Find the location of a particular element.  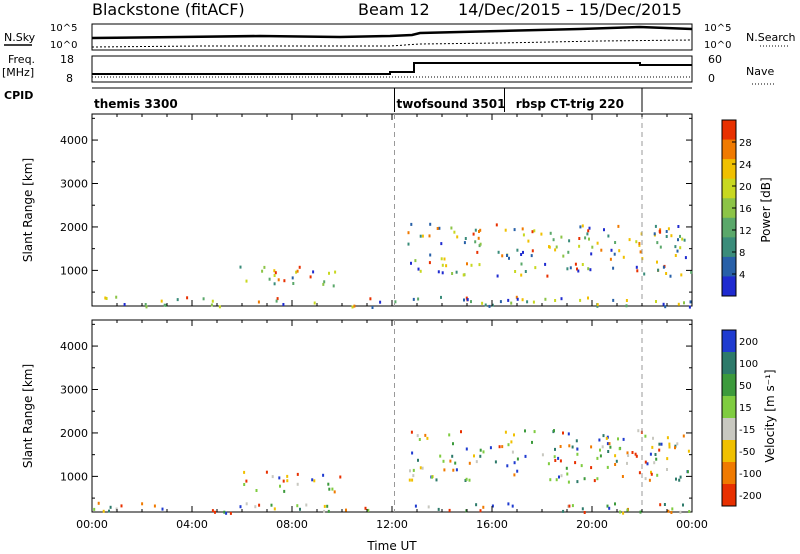

colorbar-tick-label: 16 is located at coordinates (745, 209).